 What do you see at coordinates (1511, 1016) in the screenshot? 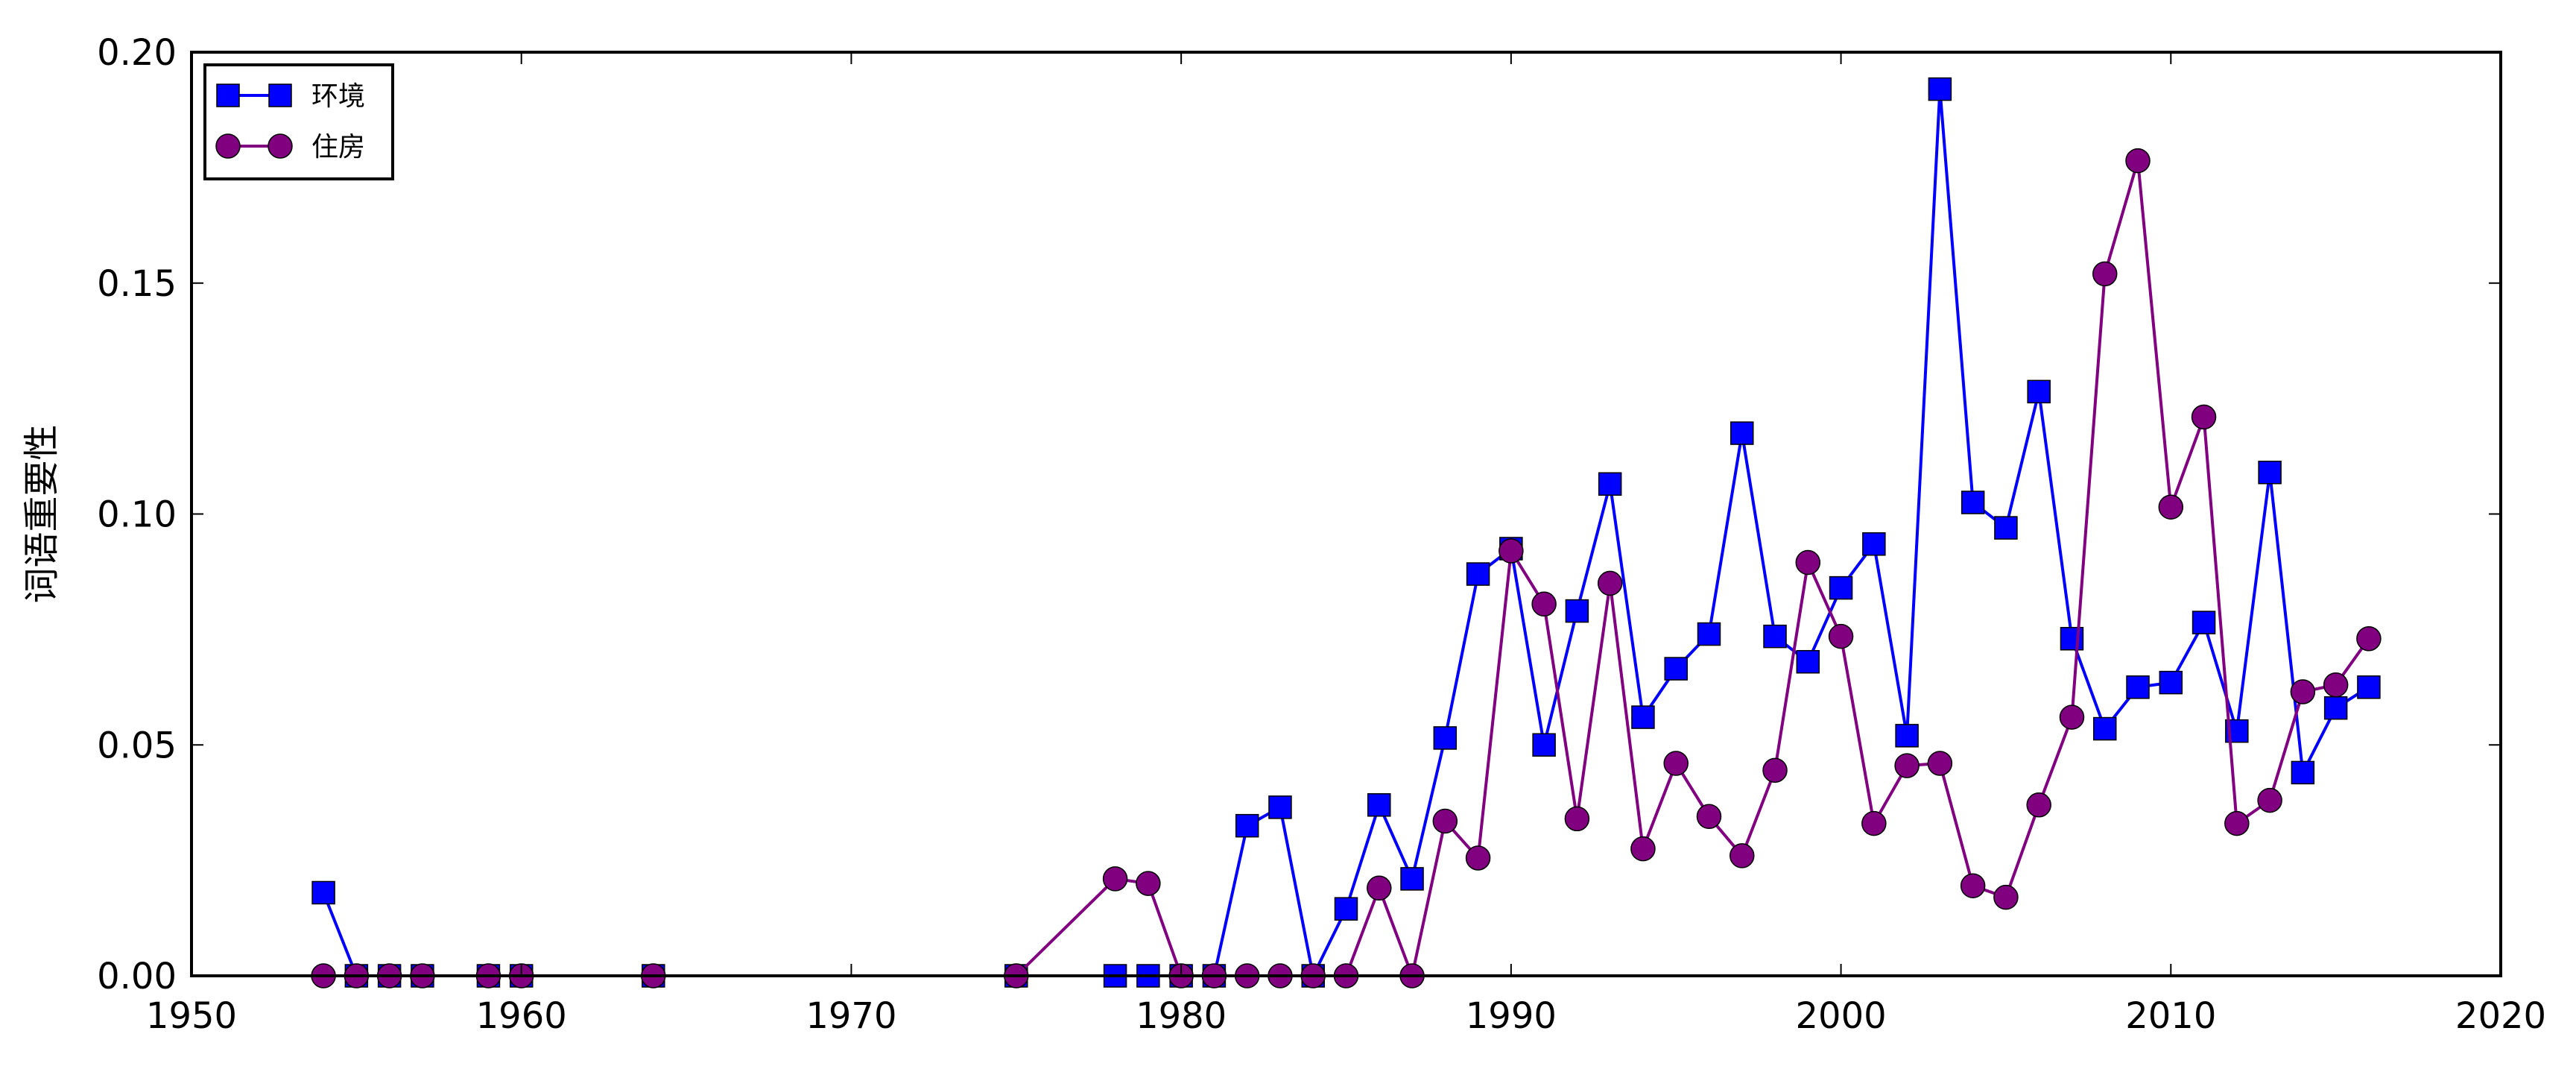
I see `x-tick-label: 1990` at bounding box center [1511, 1016].